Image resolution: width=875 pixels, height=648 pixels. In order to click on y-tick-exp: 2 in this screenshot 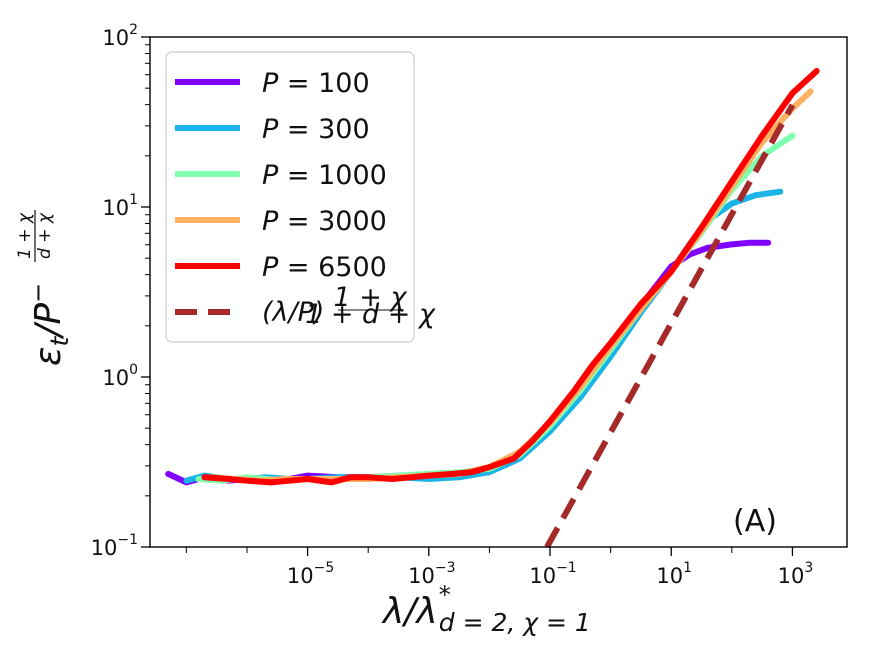, I will do `click(133, 30)`.